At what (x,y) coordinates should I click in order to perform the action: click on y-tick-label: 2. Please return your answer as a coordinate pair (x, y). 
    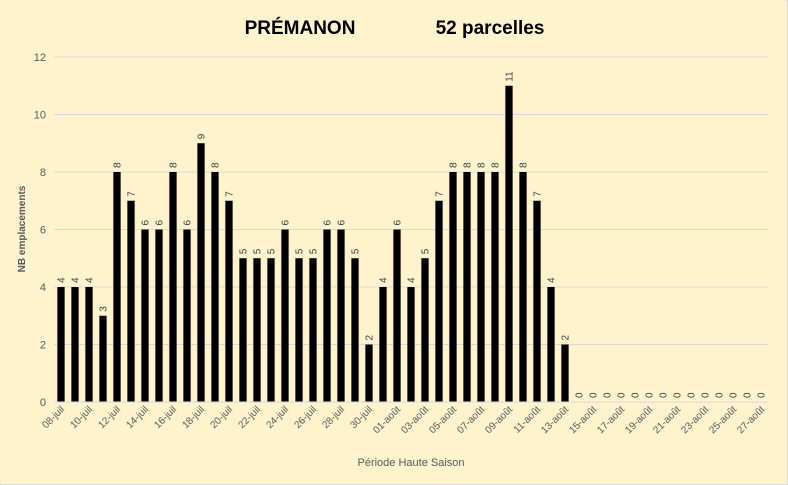
    Looking at the image, I should click on (43, 346).